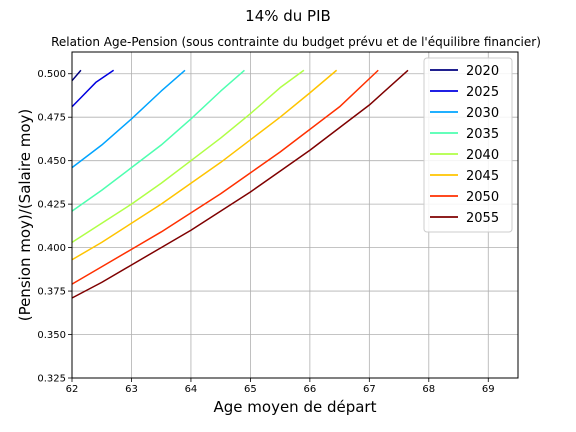 The height and width of the screenshot is (432, 576). I want to click on legend-label: 2035, so click(482, 134).